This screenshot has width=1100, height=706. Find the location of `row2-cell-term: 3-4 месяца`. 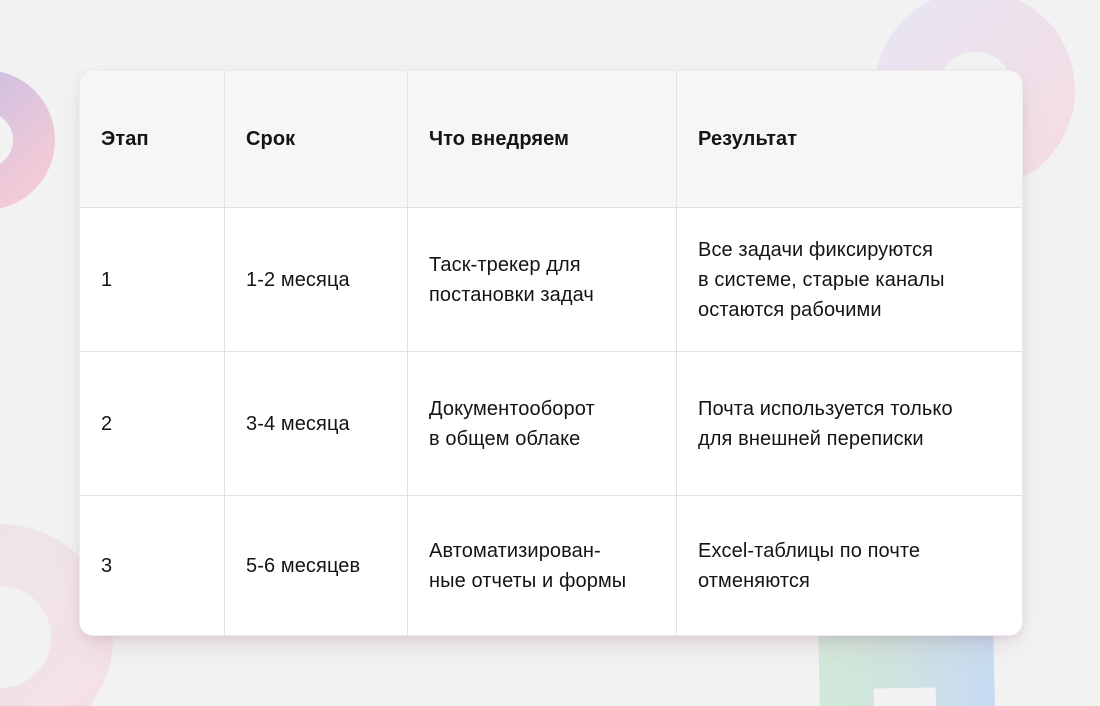

row2-cell-term: 3-4 месяца is located at coordinates (316, 424).